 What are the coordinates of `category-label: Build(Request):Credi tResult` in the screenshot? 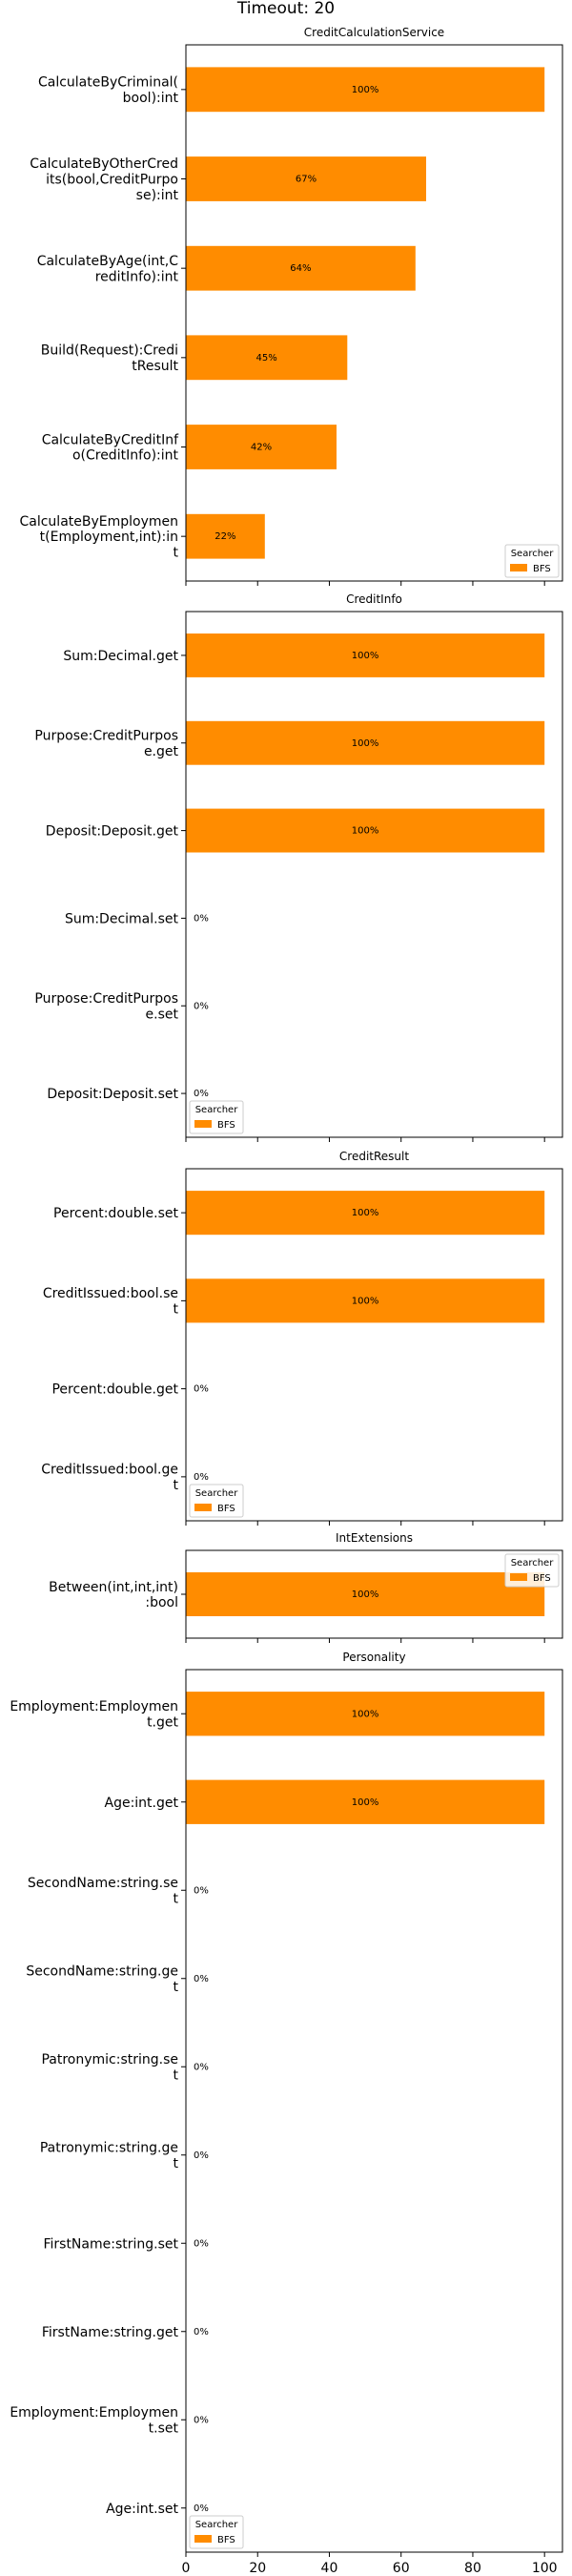 It's located at (110, 358).